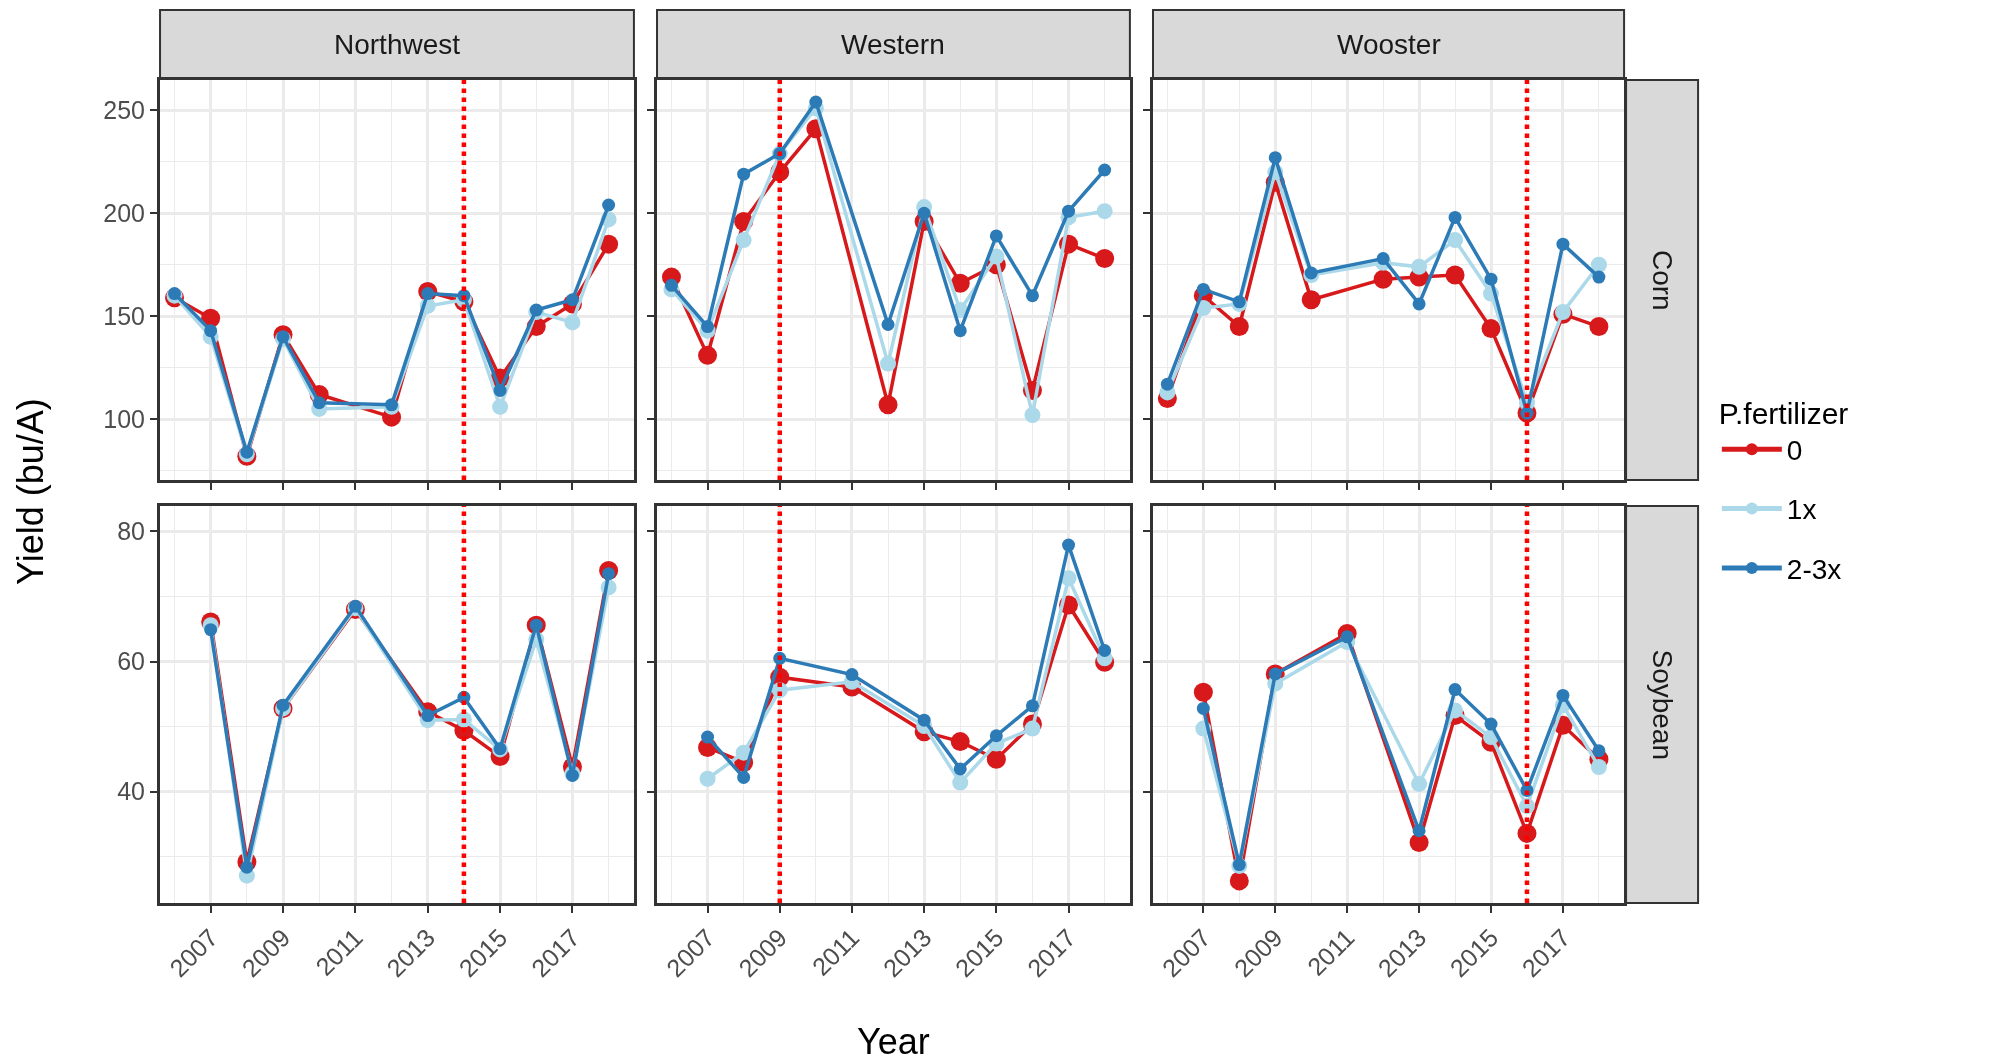  I want to click on text: Soybean, so click(1662, 704).